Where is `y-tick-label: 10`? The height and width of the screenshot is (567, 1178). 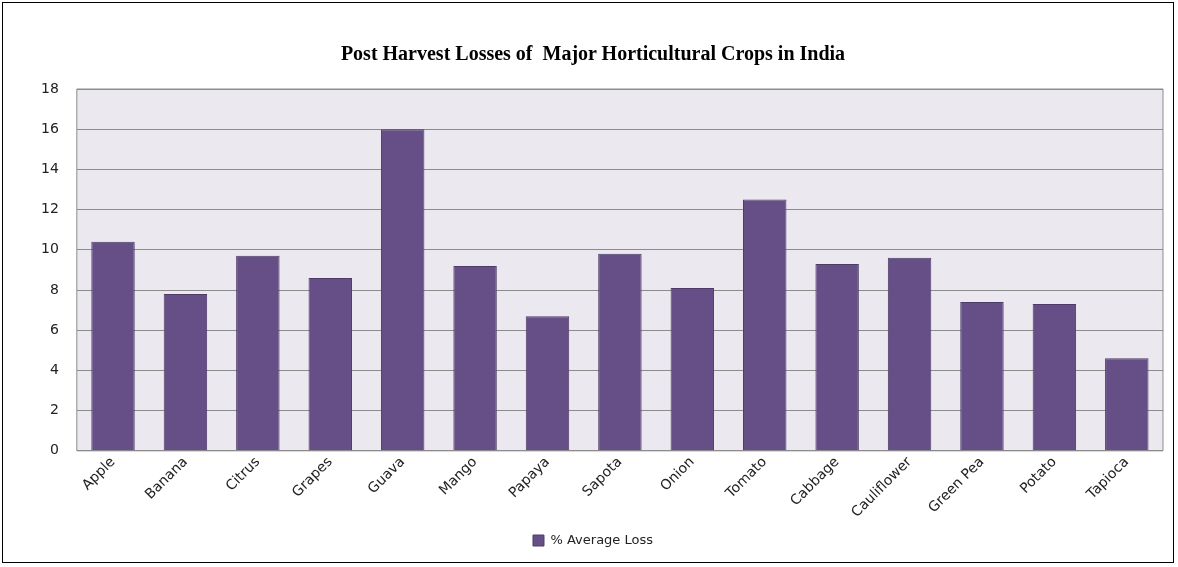 y-tick-label: 10 is located at coordinates (49, 248).